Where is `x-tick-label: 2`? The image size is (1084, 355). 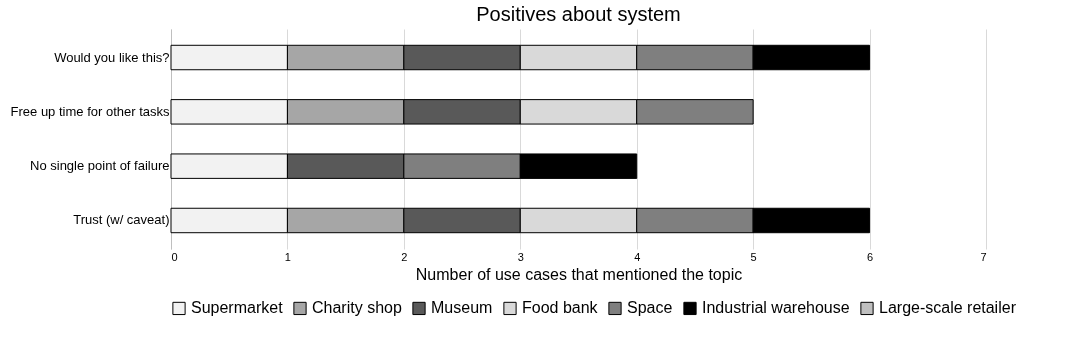
x-tick-label: 2 is located at coordinates (404, 256).